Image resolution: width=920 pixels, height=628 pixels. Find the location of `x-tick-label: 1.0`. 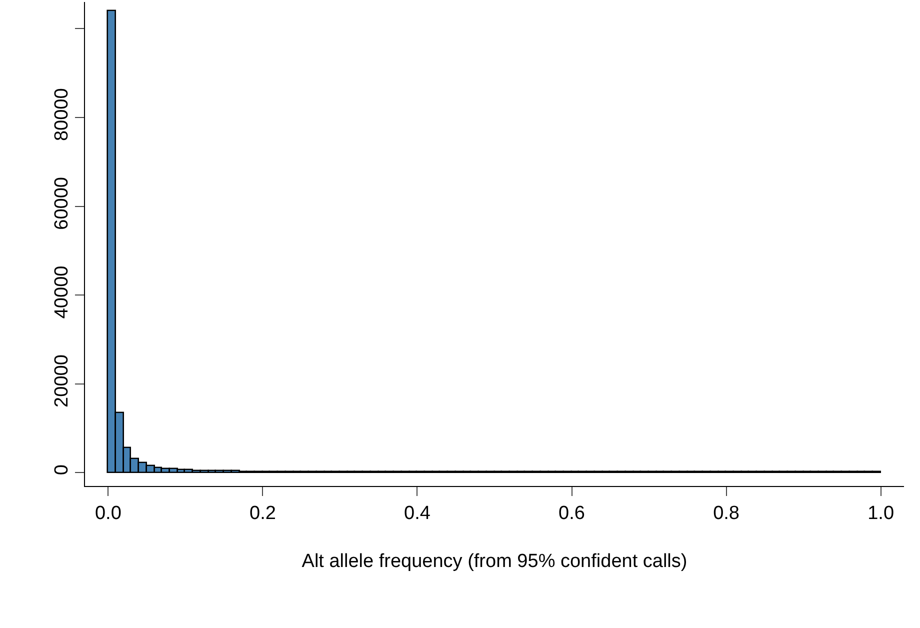

x-tick-label: 1.0 is located at coordinates (881, 513).